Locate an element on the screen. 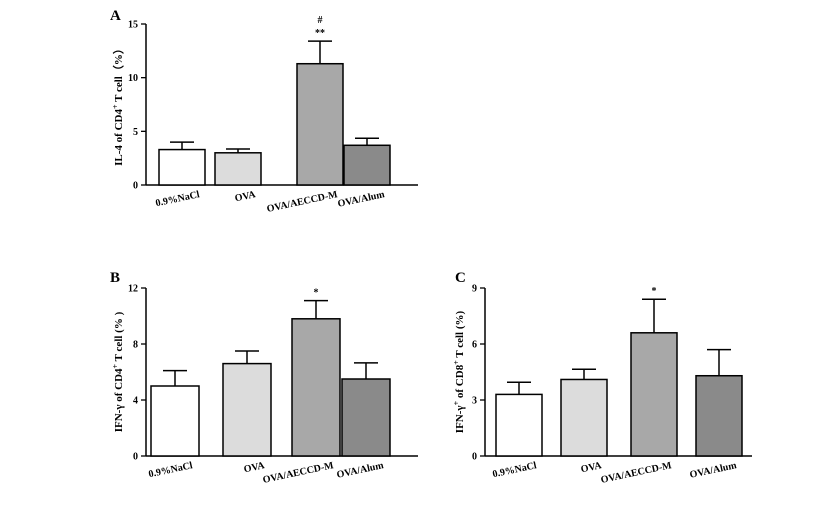  y-axis-label-part: IFN-γ of CD4 is located at coordinates (119, 400).